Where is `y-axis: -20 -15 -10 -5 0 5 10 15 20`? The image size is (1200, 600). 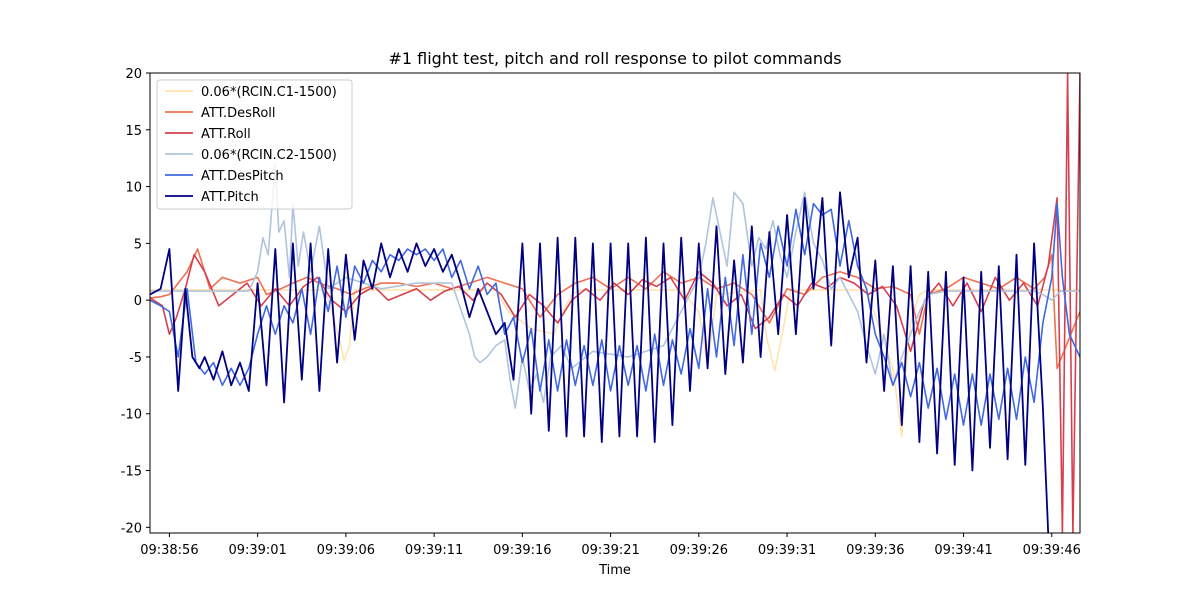
y-axis: -20 -15 -10 -5 0 5 10 15 20 is located at coordinates (135, 301).